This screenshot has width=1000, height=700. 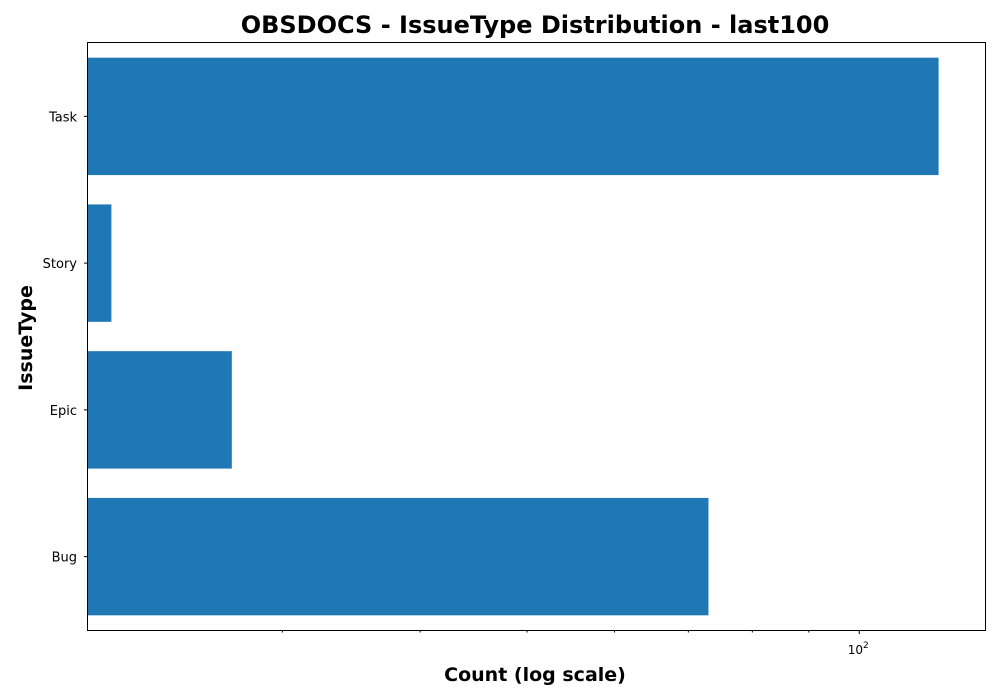 I want to click on y-tick-label: Story, so click(x=60, y=264).